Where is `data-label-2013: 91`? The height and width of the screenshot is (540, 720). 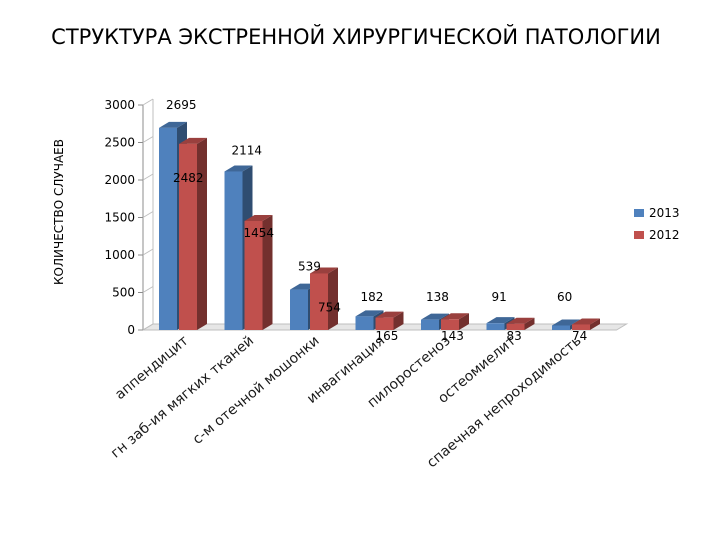 data-label-2013: 91 is located at coordinates (499, 297).